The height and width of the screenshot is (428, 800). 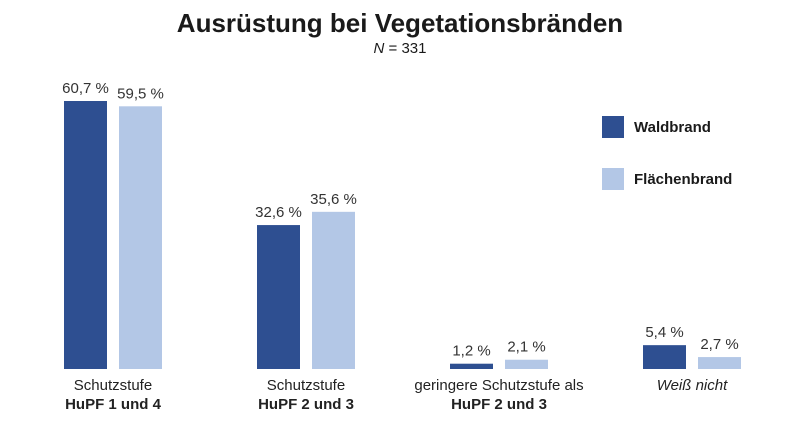 I want to click on data-label: 60,7 %, so click(x=85, y=88).